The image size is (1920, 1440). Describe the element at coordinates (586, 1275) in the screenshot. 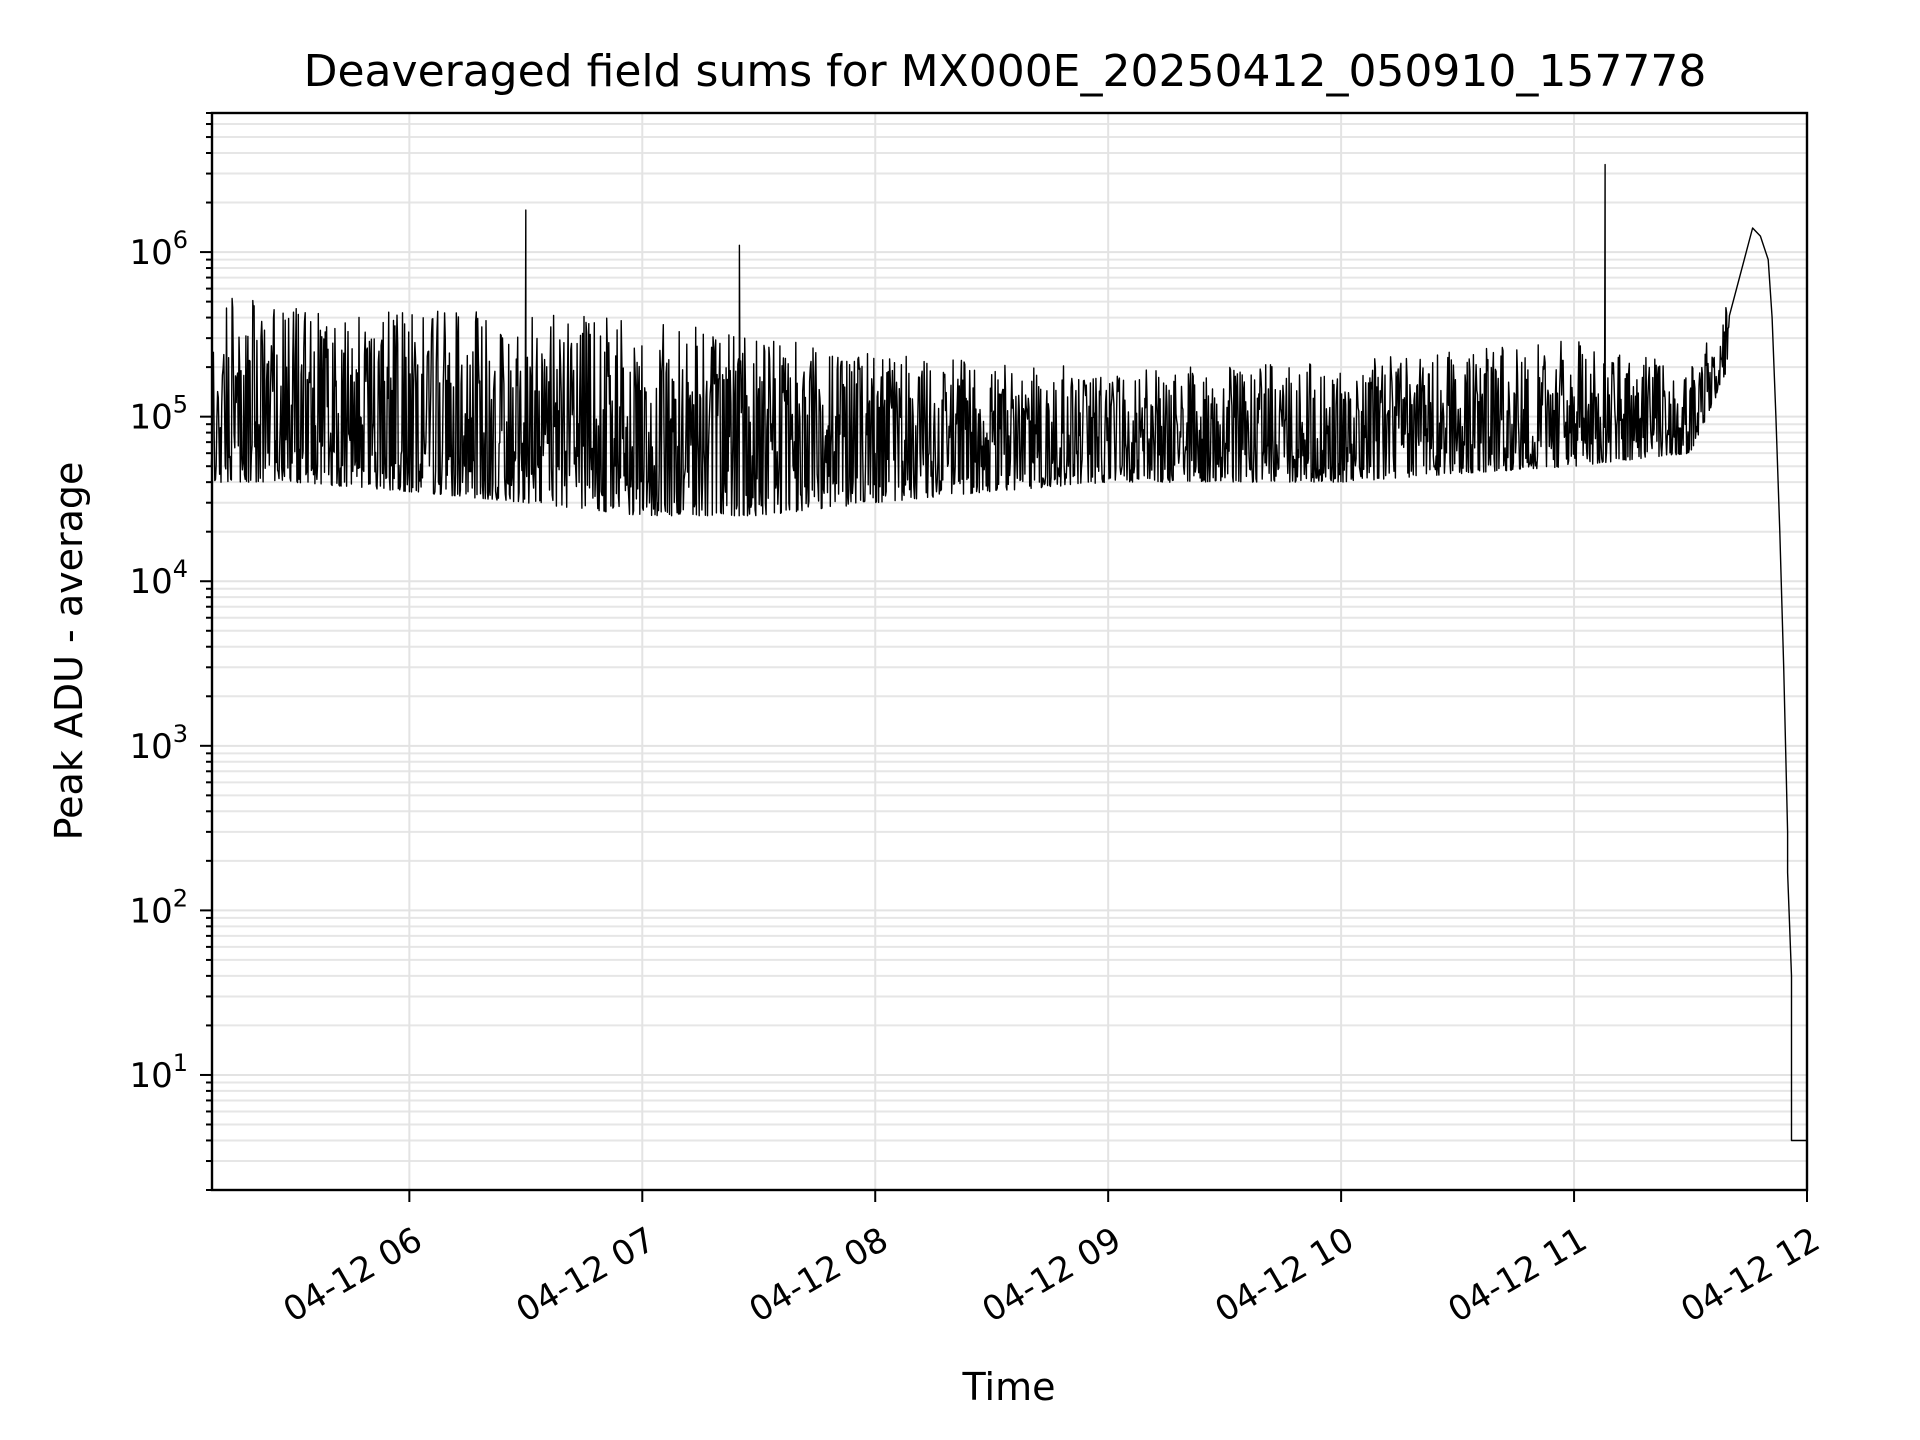

I see `x-tick-label: 04-12 07` at that location.